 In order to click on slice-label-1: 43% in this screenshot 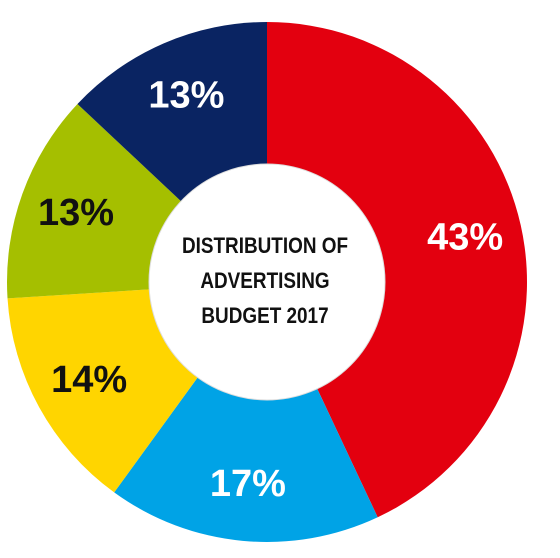, I will do `click(465, 238)`.